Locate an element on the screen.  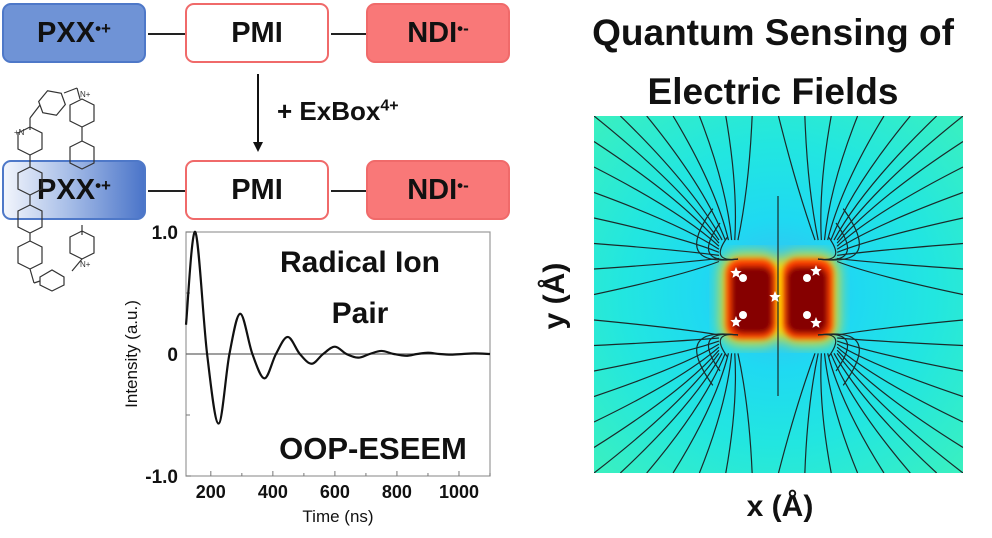
field-x-label: x (Å) is located at coordinates (780, 506).